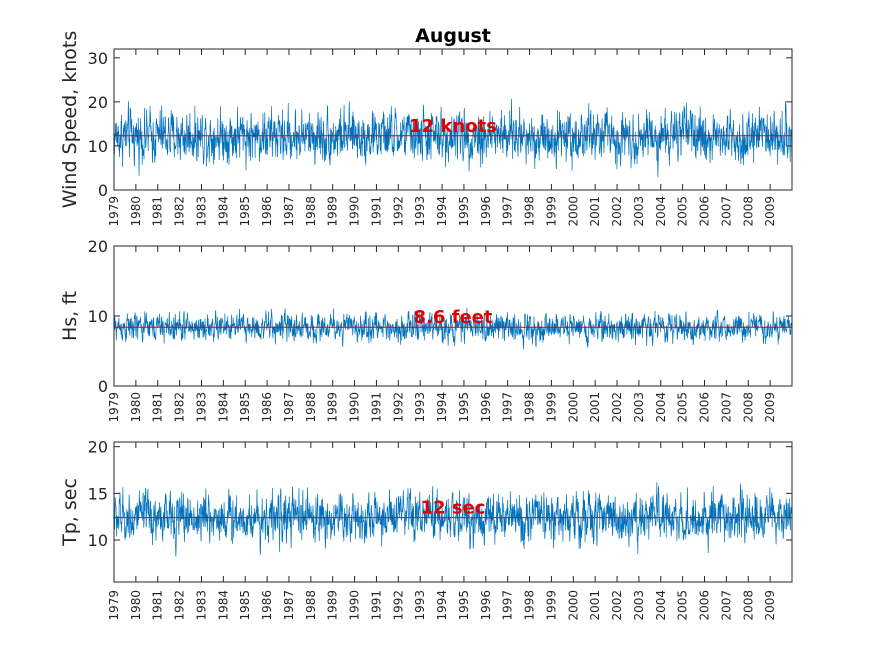  What do you see at coordinates (453, 508) in the screenshot?
I see `reference-label: 12 sec` at bounding box center [453, 508].